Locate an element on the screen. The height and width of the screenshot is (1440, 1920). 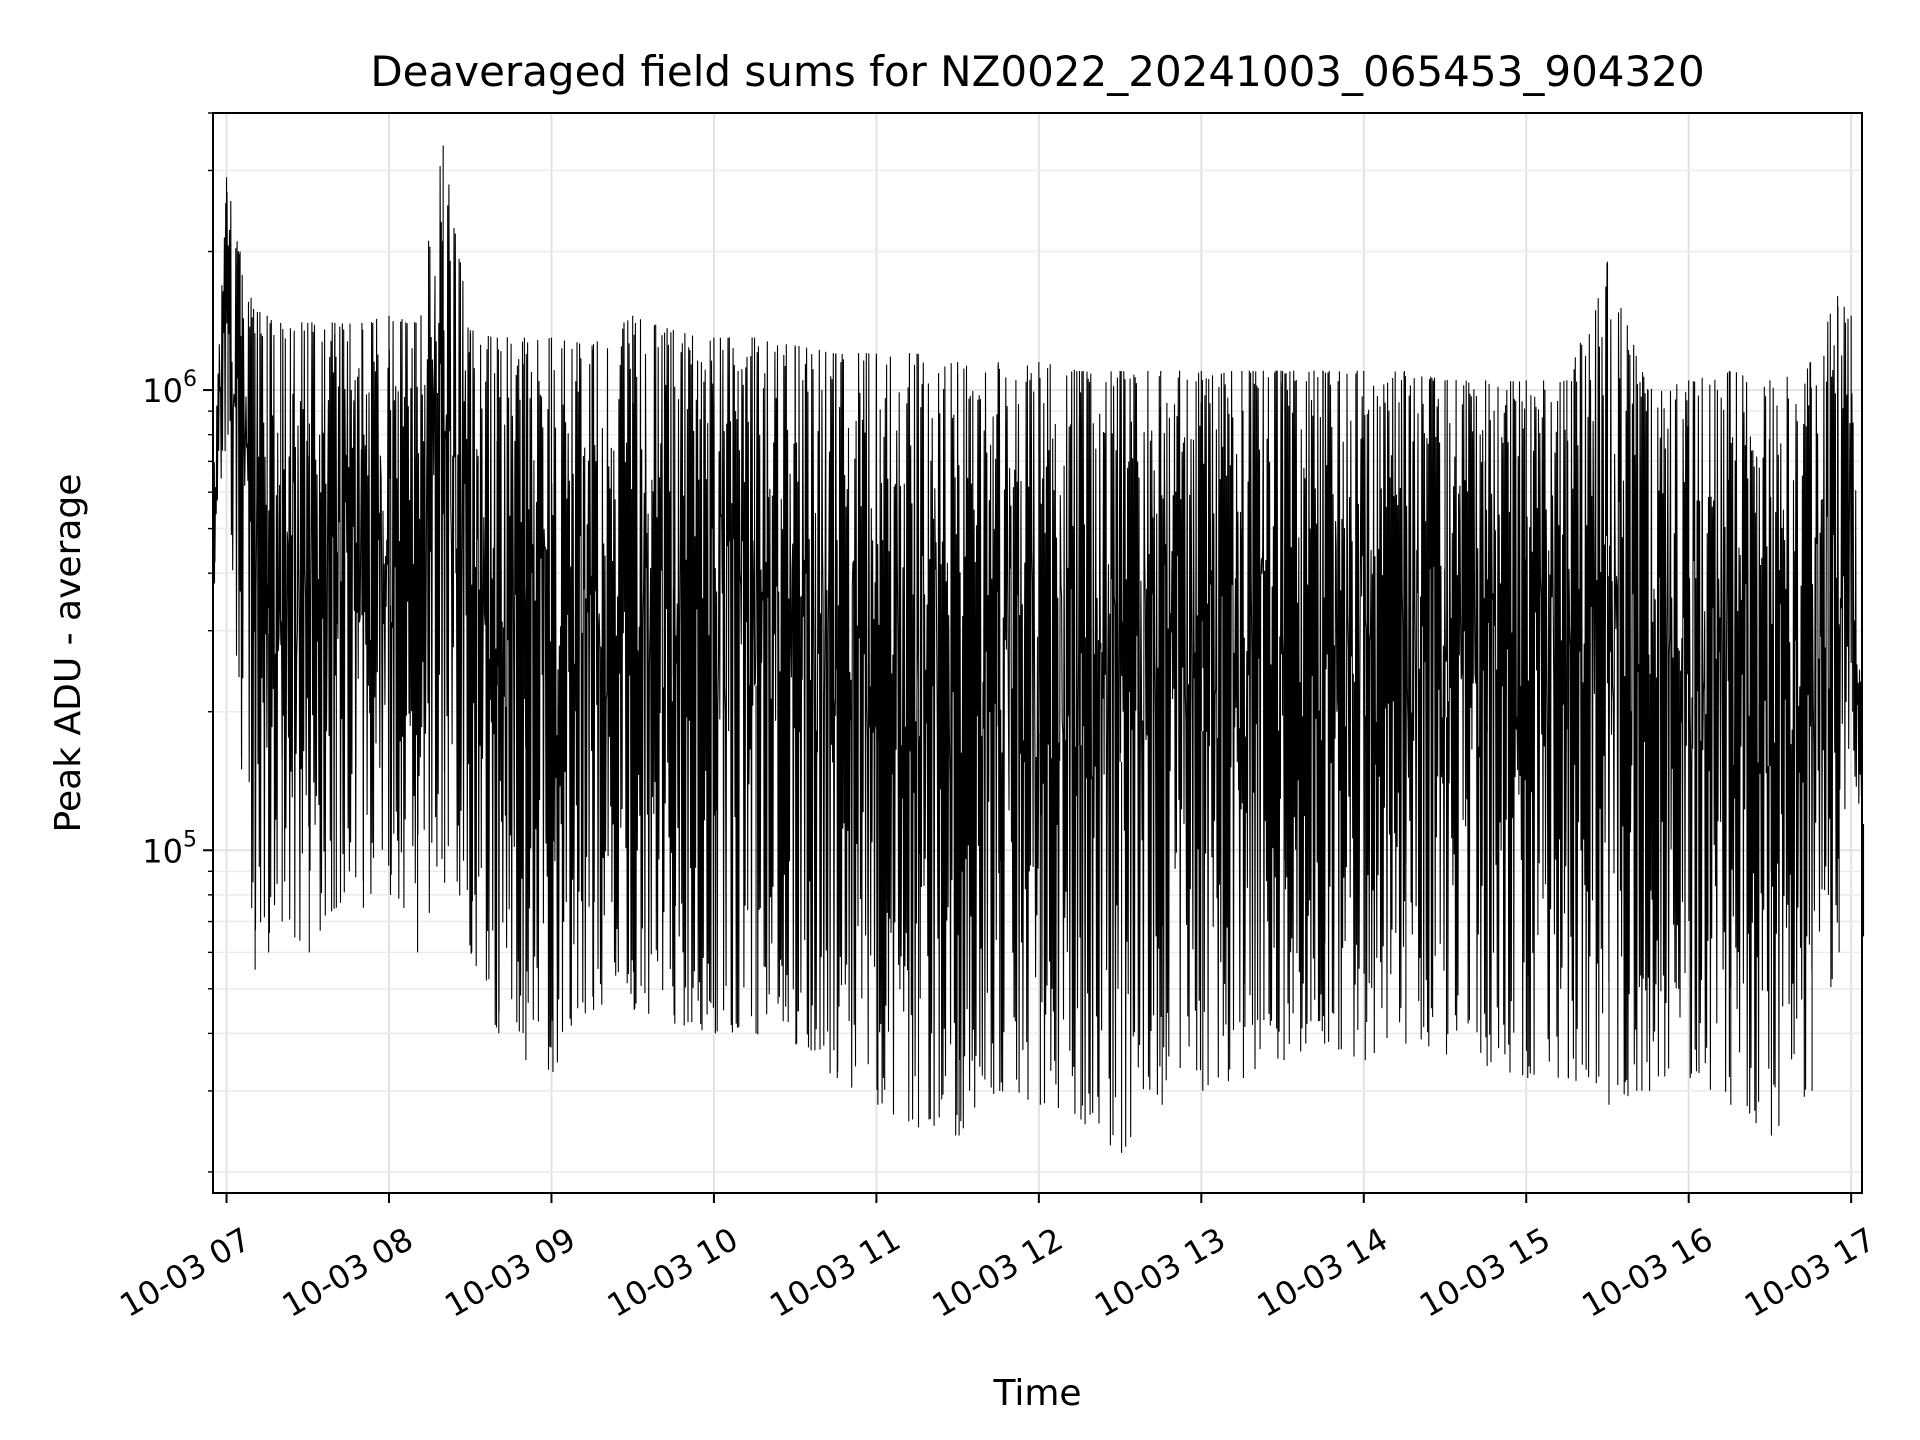
x-tick-label: 10-03 16 is located at coordinates (1648, 1272).